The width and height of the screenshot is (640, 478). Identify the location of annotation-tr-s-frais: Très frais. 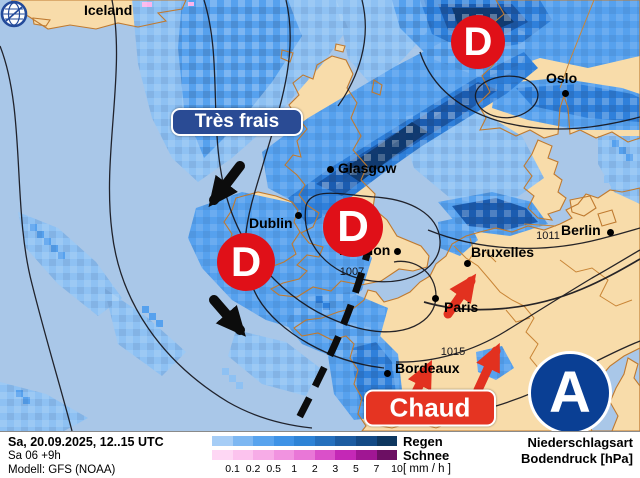
(237, 122).